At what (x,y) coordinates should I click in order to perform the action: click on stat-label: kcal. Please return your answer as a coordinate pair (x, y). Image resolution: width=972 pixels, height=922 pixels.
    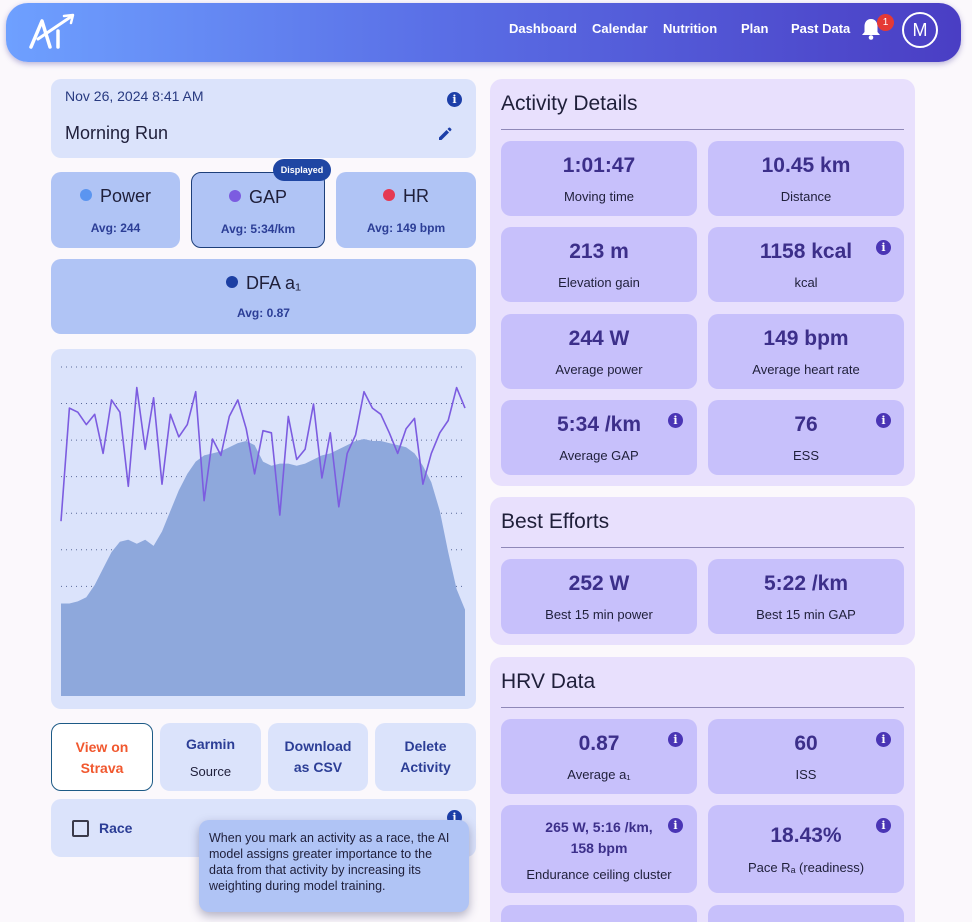
    Looking at the image, I should click on (806, 282).